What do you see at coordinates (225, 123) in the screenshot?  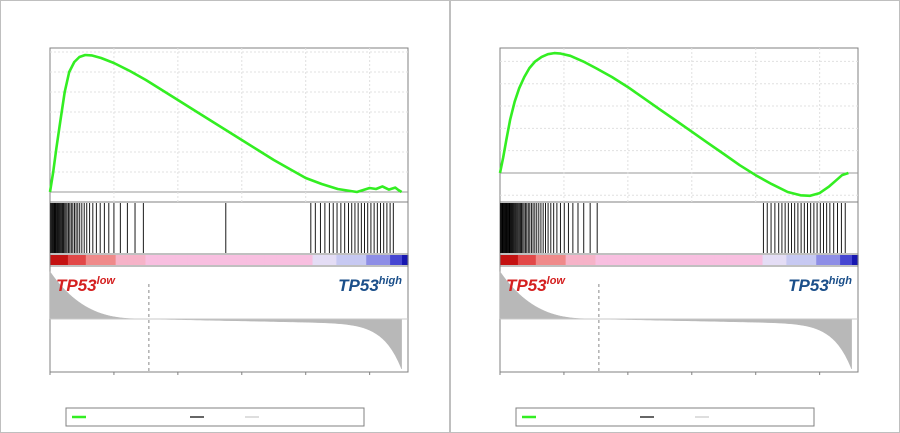 I see `es-curve` at bounding box center [225, 123].